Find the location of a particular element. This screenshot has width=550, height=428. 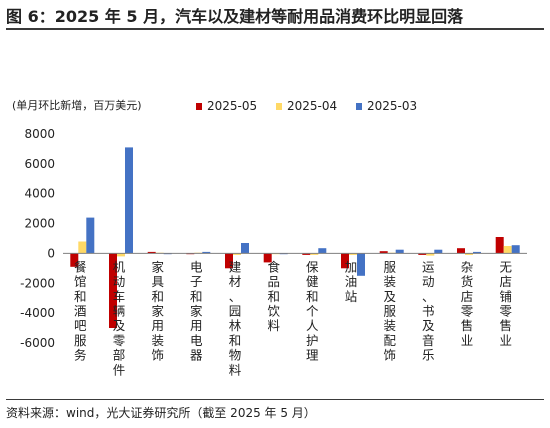

legend-label-2025-05: 2025-05 is located at coordinates (232, 106).